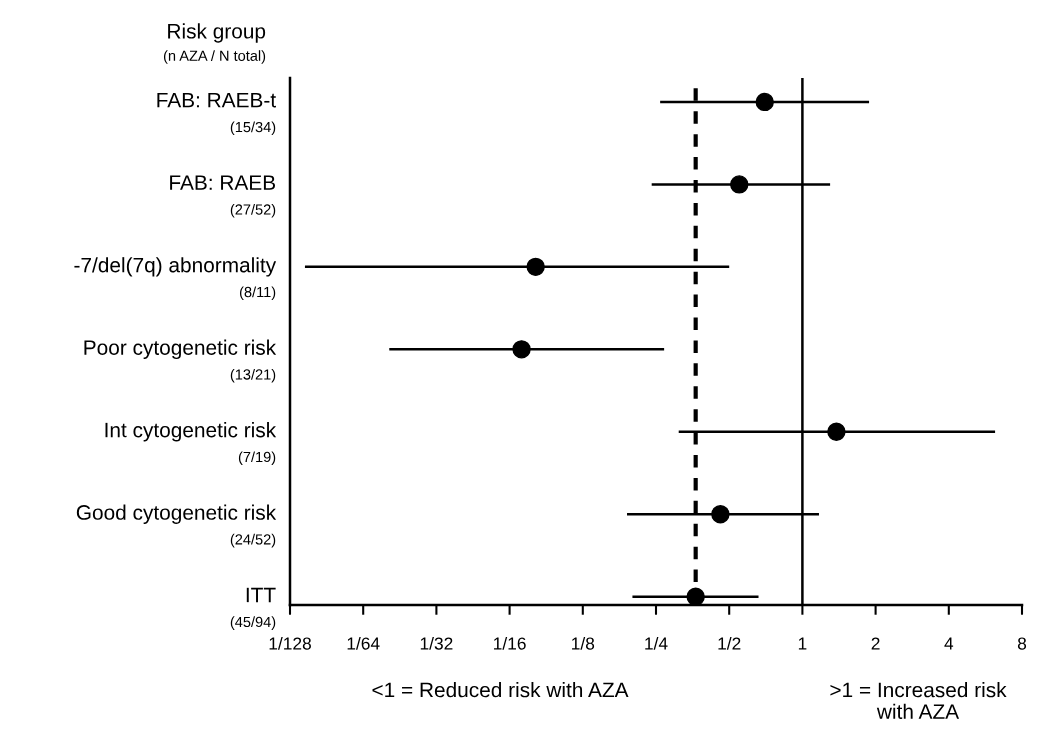  What do you see at coordinates (802, 643) in the screenshot?
I see `x-tick-label: 1` at bounding box center [802, 643].